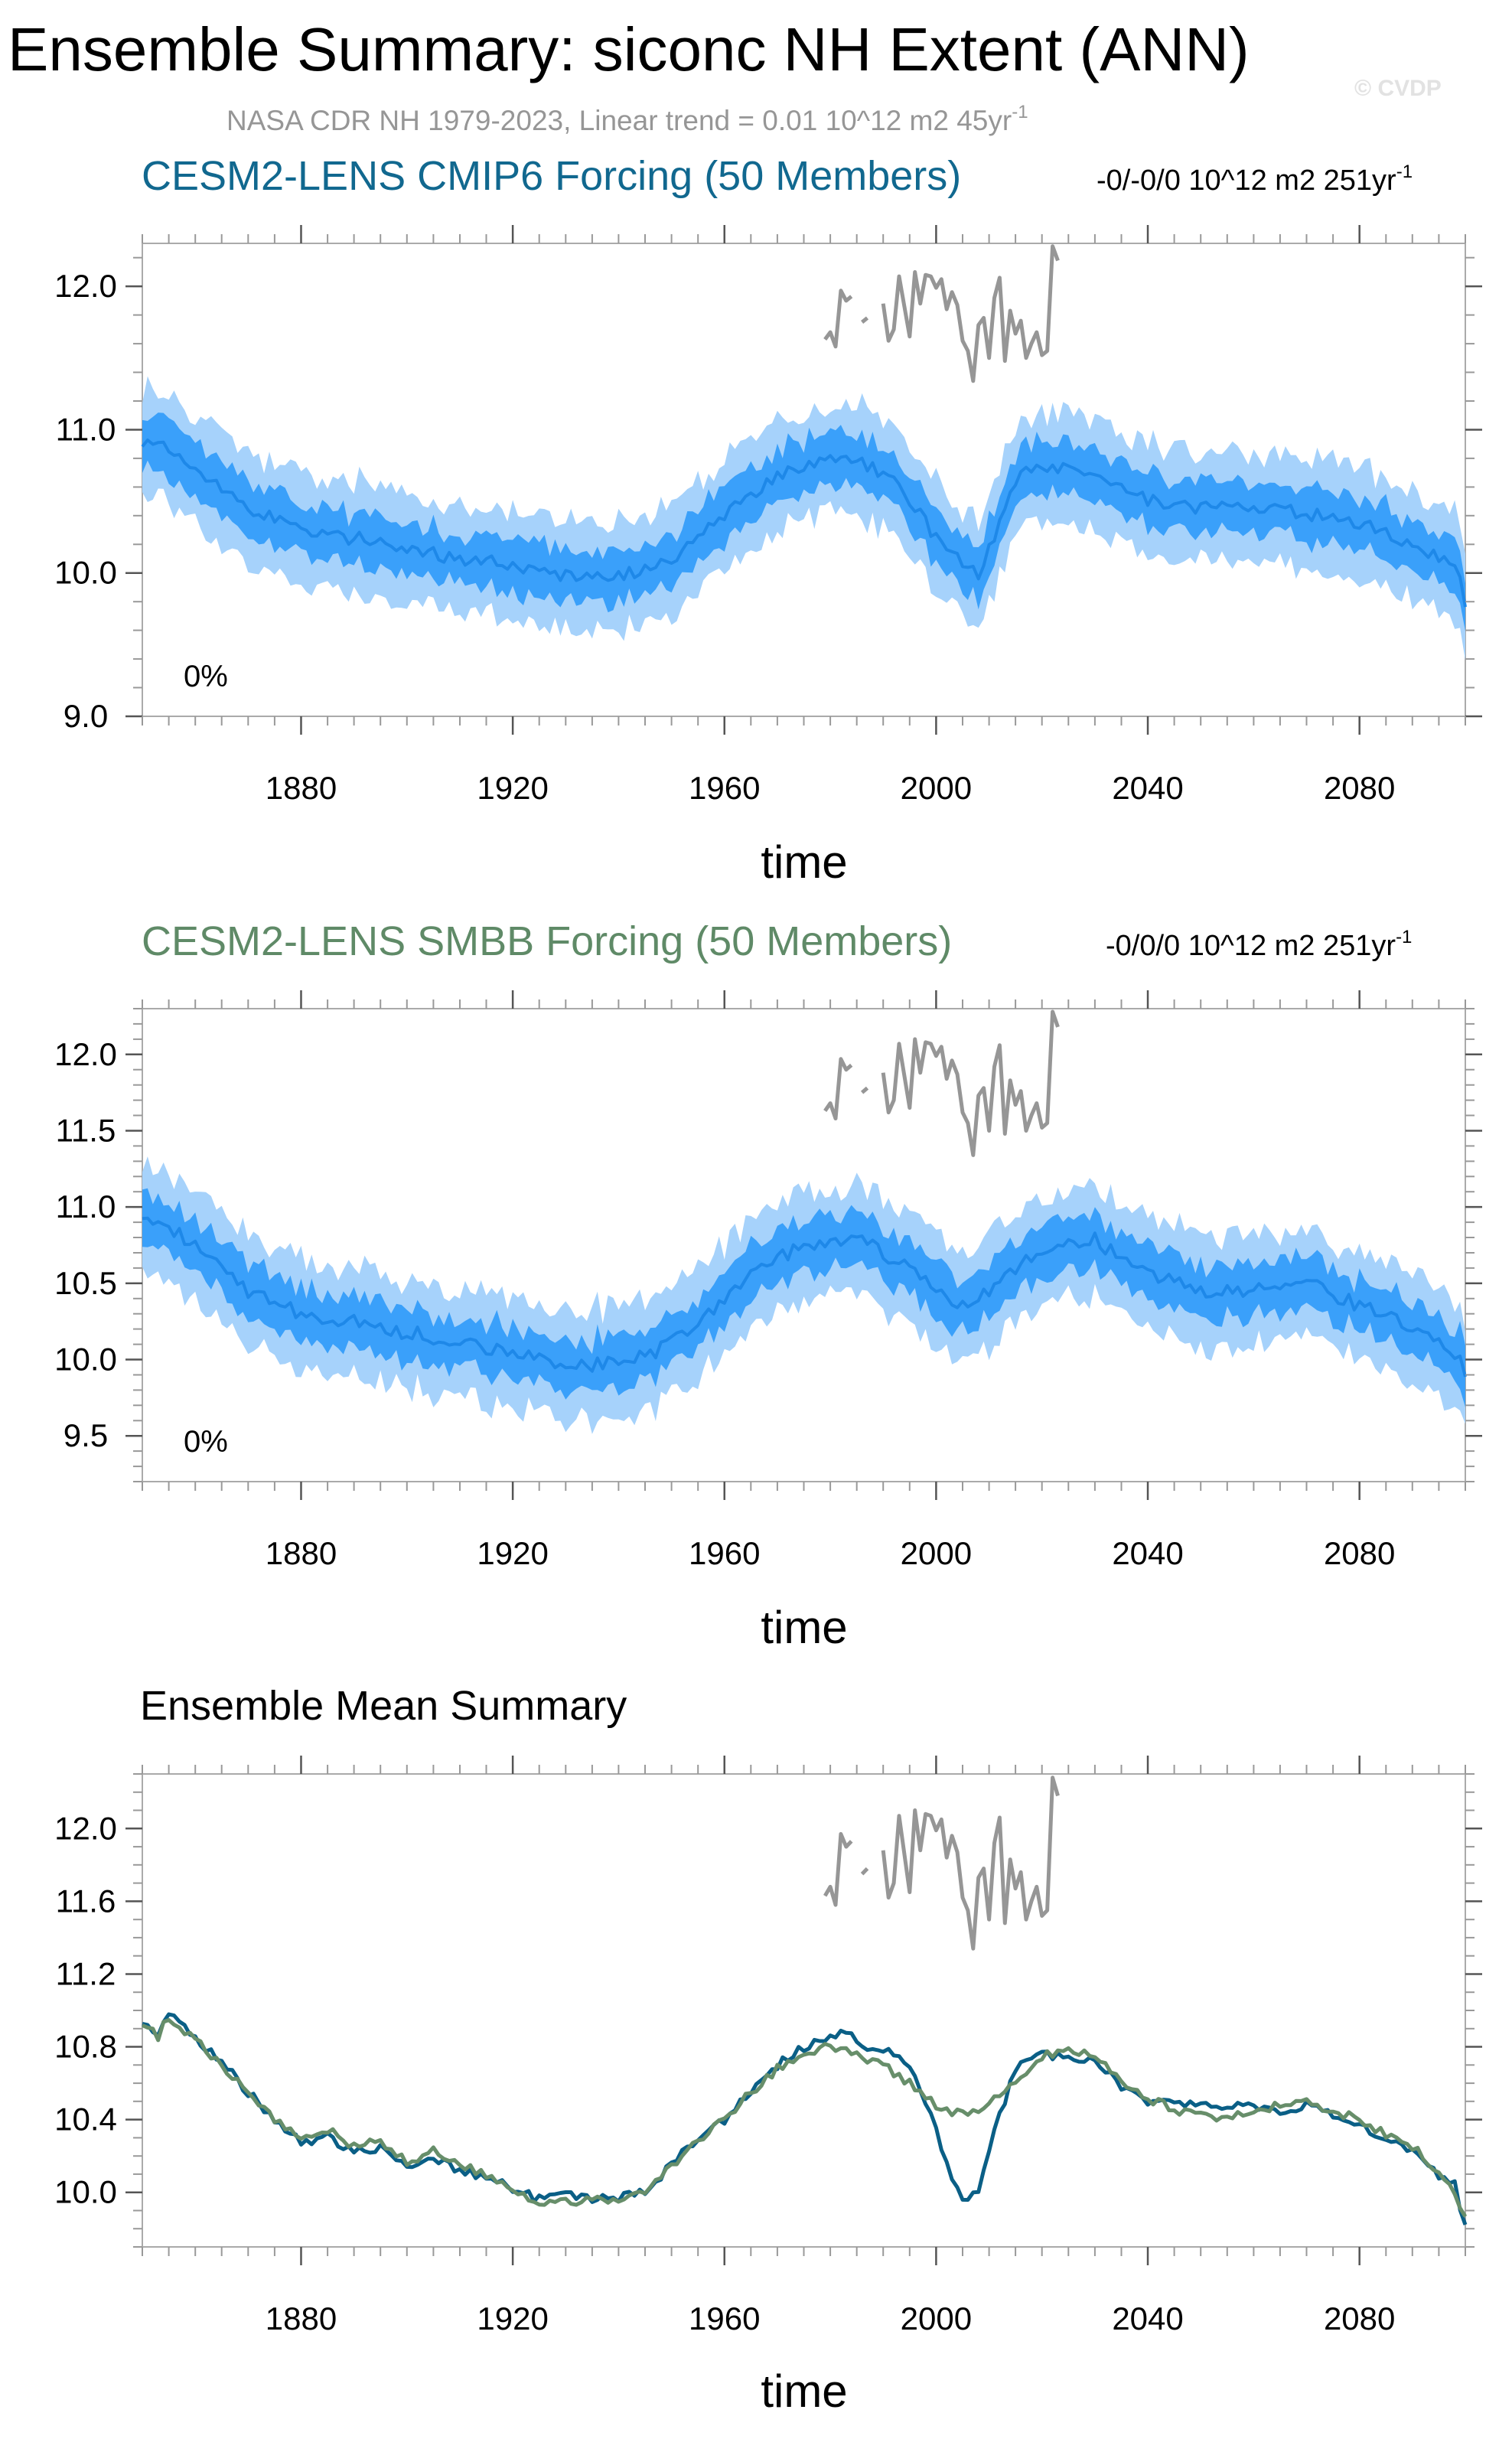 The height and width of the screenshot is (2439, 1512). What do you see at coordinates (85, 1283) in the screenshot?
I see `y-tick-label: 10.5` at bounding box center [85, 1283].